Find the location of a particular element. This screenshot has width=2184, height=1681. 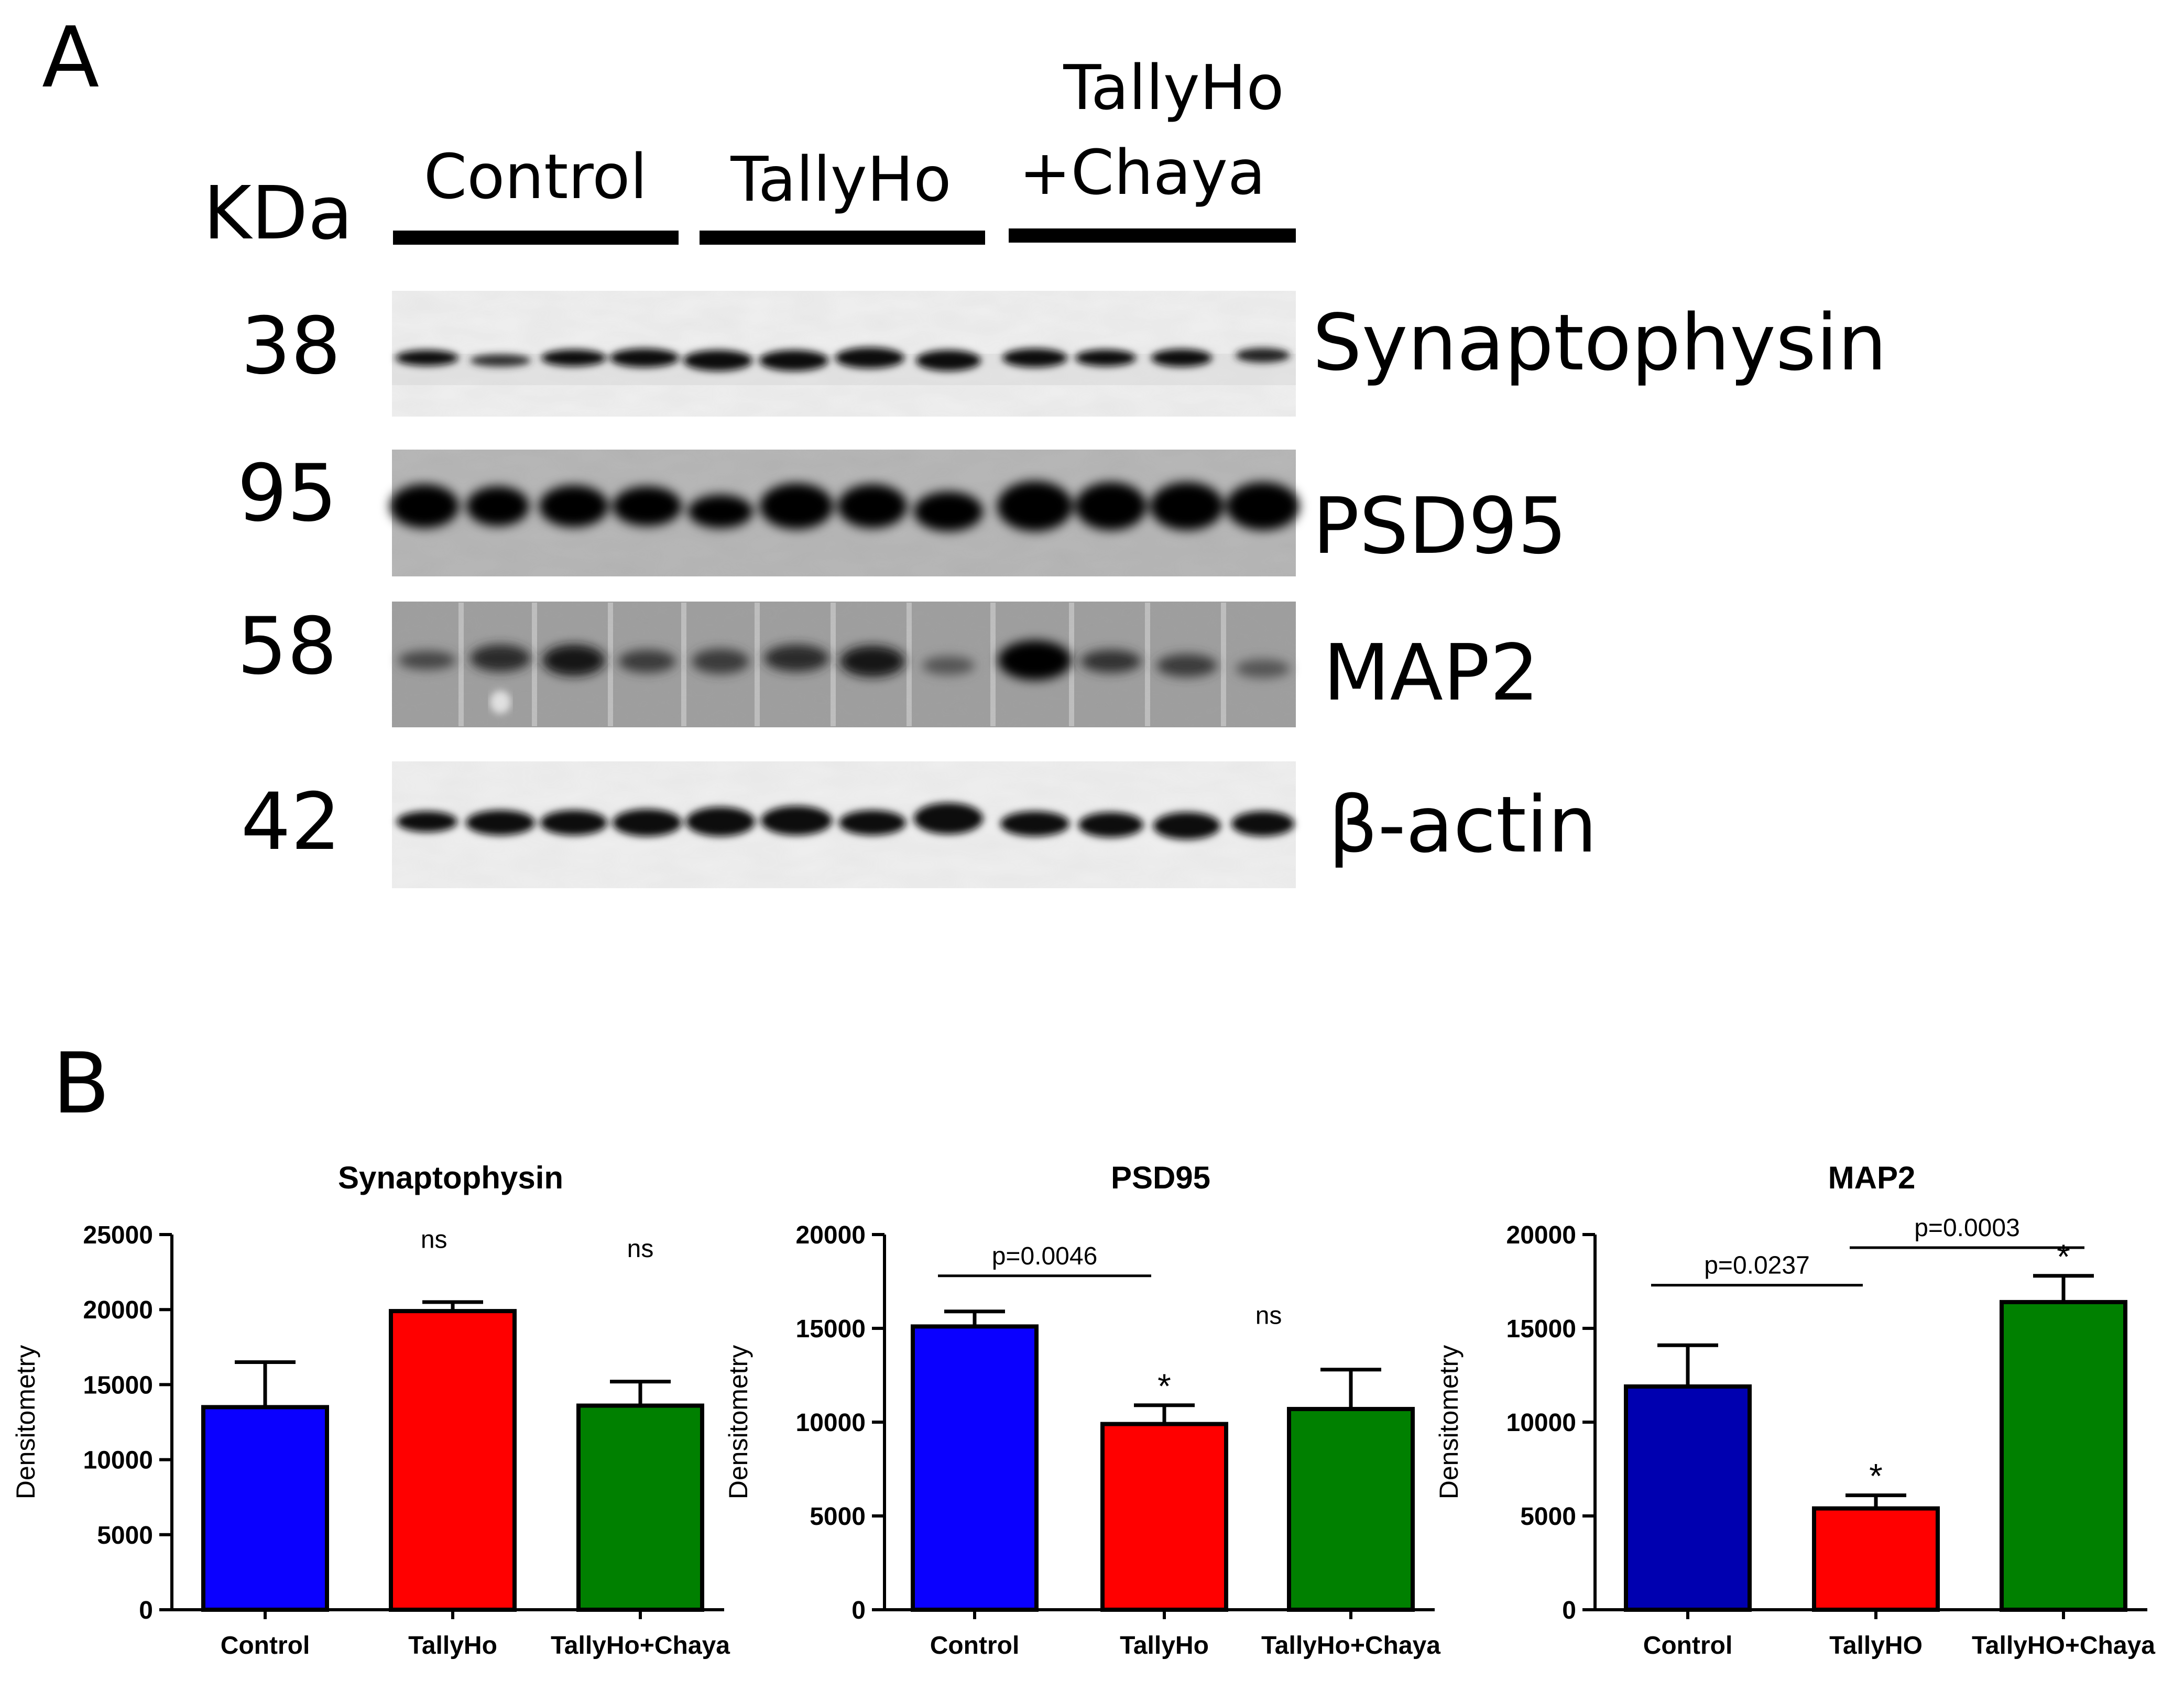

group-label-tallyho-chaya-line2: +Chaya is located at coordinates (1142, 172).